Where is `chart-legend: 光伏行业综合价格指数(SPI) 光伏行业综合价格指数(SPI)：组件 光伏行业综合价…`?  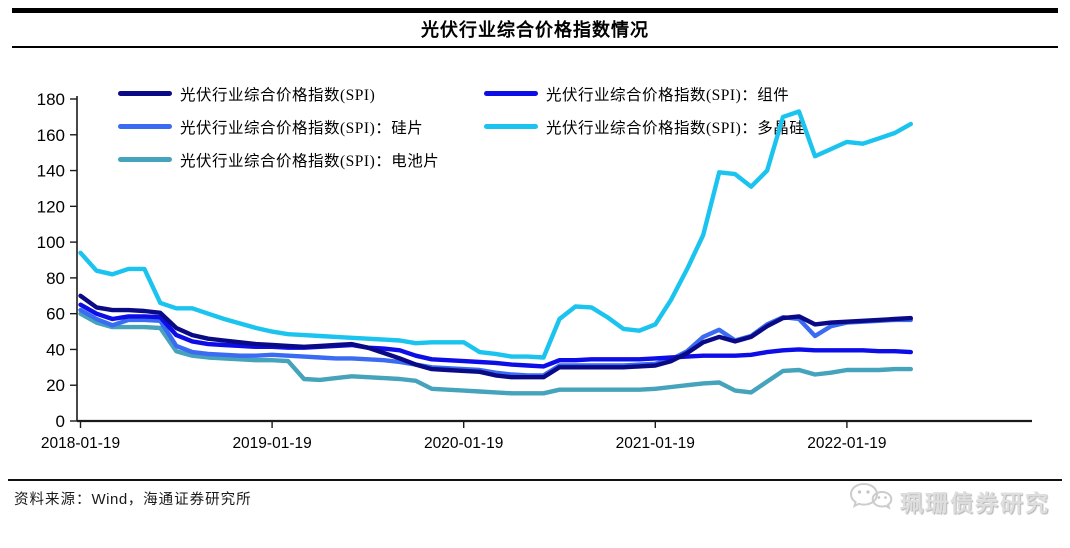 chart-legend: 光伏行业综合价格指数(SPI) 光伏行业综合价格指数(SPI)：组件 光伏行业综合价… is located at coordinates (461, 126).